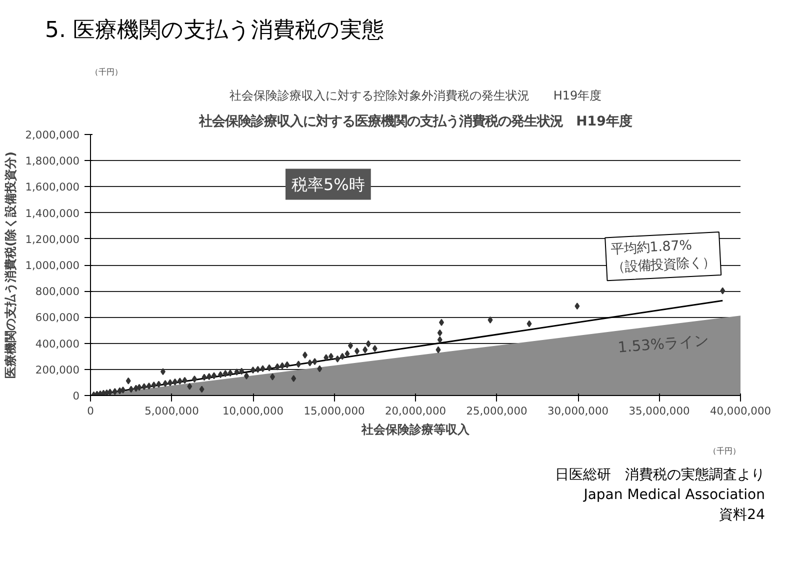 The height and width of the screenshot is (580, 798). What do you see at coordinates (334, 411) in the screenshot?
I see `x-tick-label: 15,000,000` at bounding box center [334, 411].